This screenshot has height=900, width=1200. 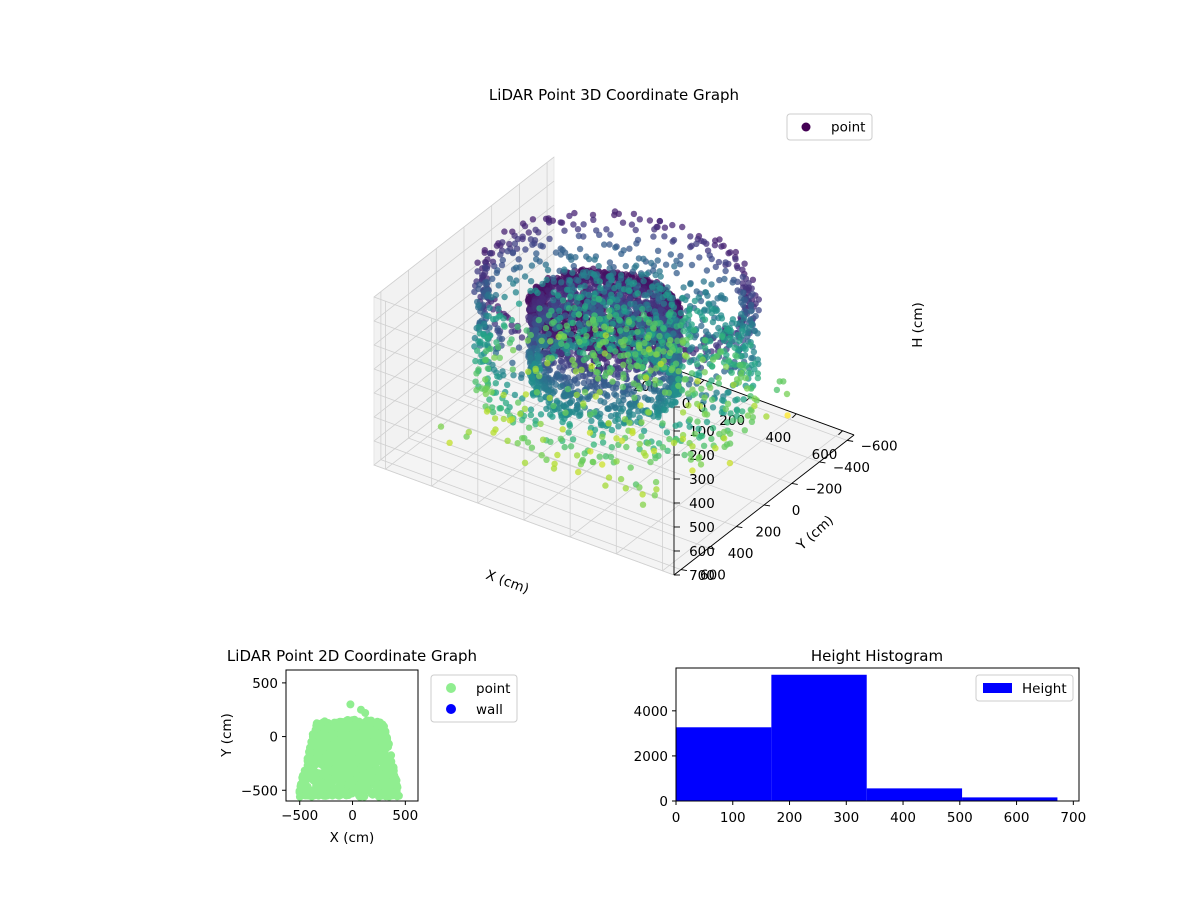 What do you see at coordinates (960, 818) in the screenshot?
I see `tick-label-x-hist: 500` at bounding box center [960, 818].